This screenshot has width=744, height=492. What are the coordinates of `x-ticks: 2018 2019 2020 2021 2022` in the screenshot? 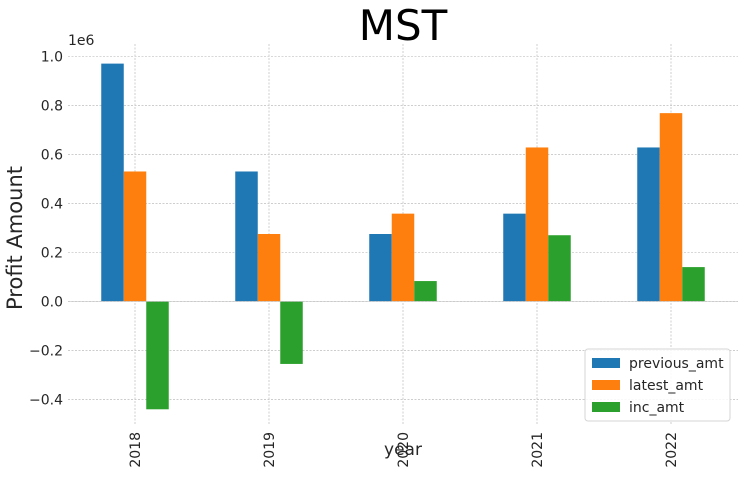 It's located at (404, 450).